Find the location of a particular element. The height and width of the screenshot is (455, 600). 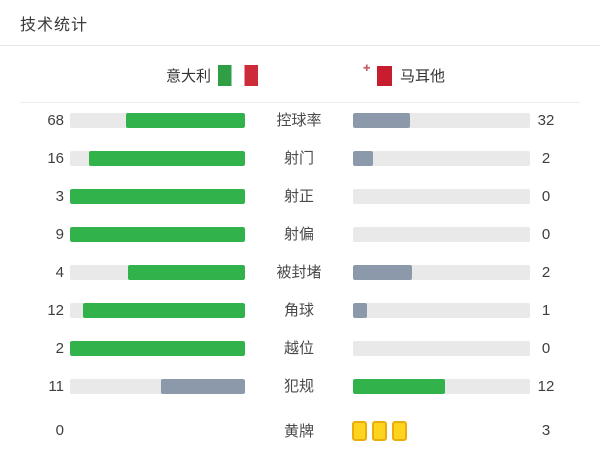

home-value: 3 is located at coordinates (59, 196).